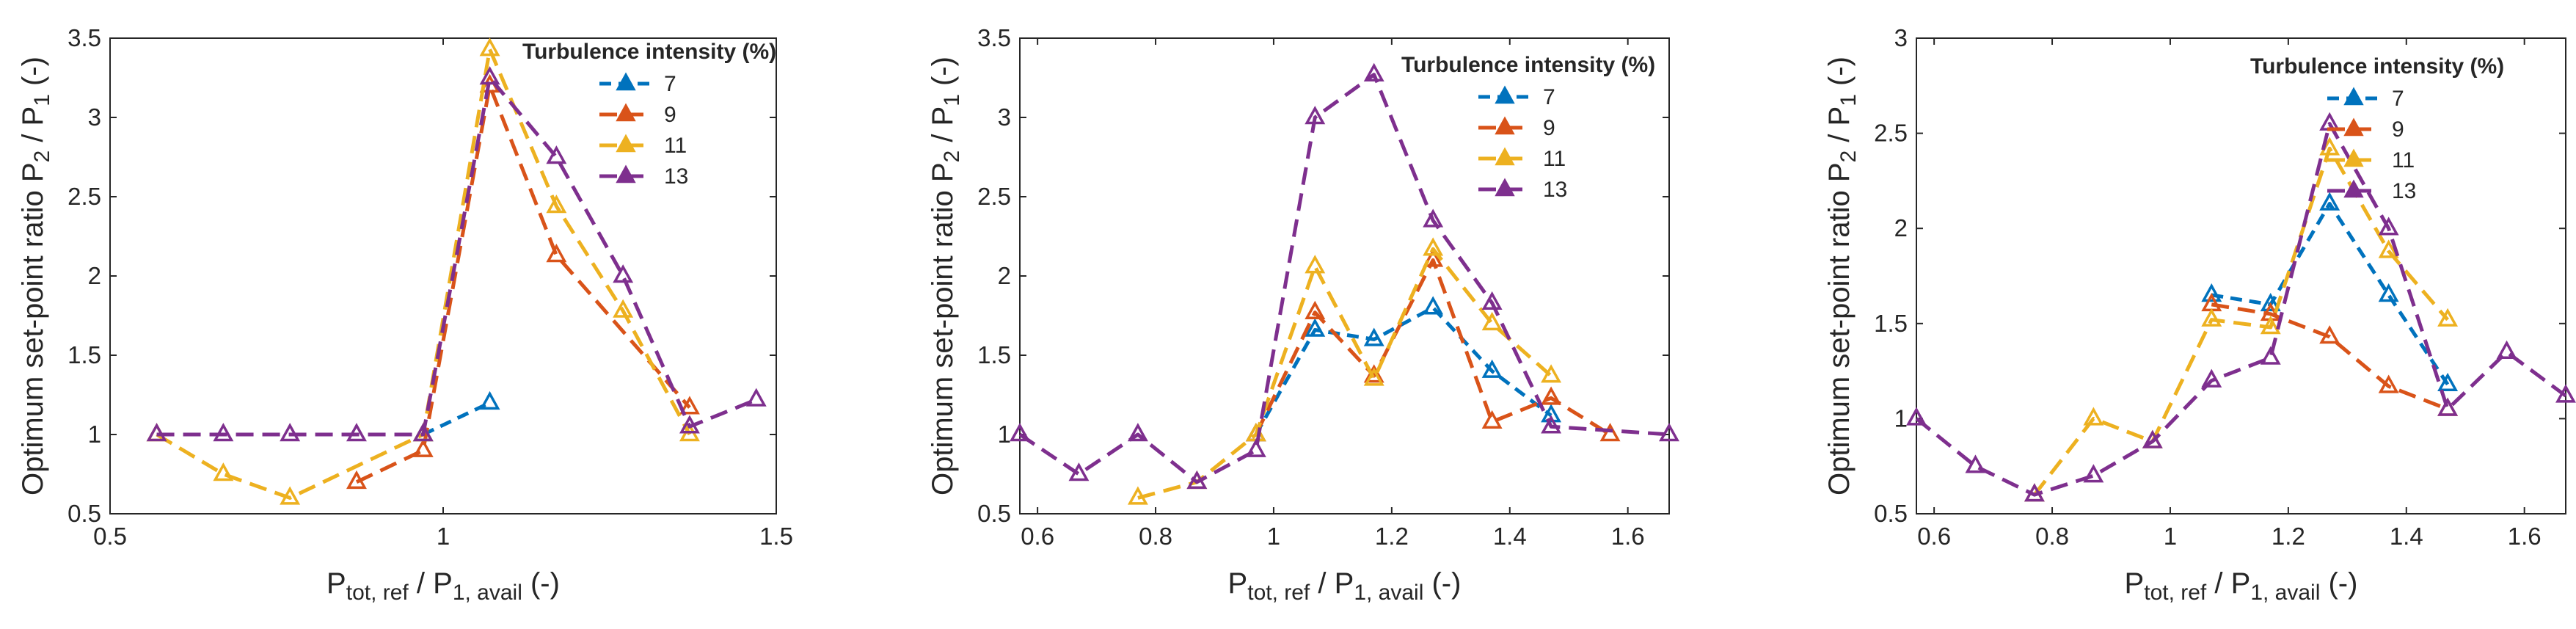 Image resolution: width=2576 pixels, height=629 pixels. I want to click on legend-entry-13: 13, so click(676, 176).